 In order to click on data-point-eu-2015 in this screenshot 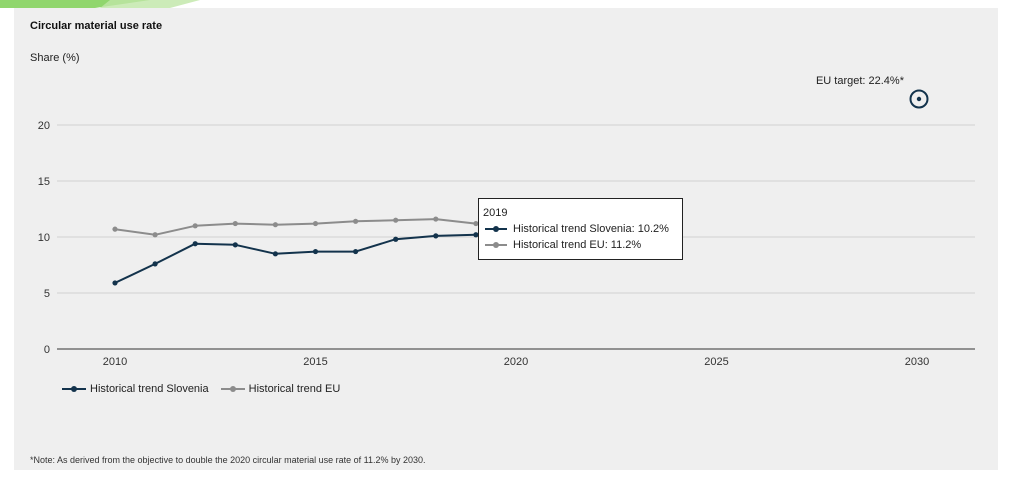, I will do `click(315, 223)`.